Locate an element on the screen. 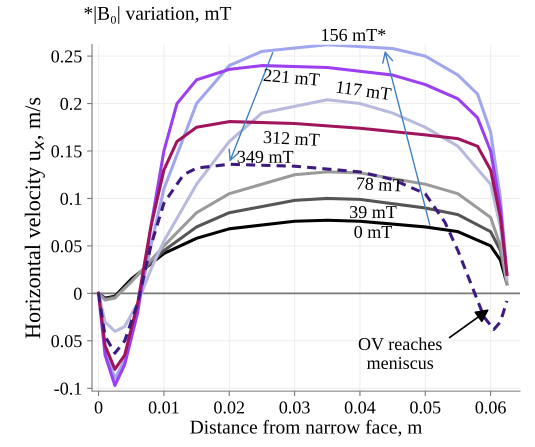  series-label: 221 mT is located at coordinates (292, 77).